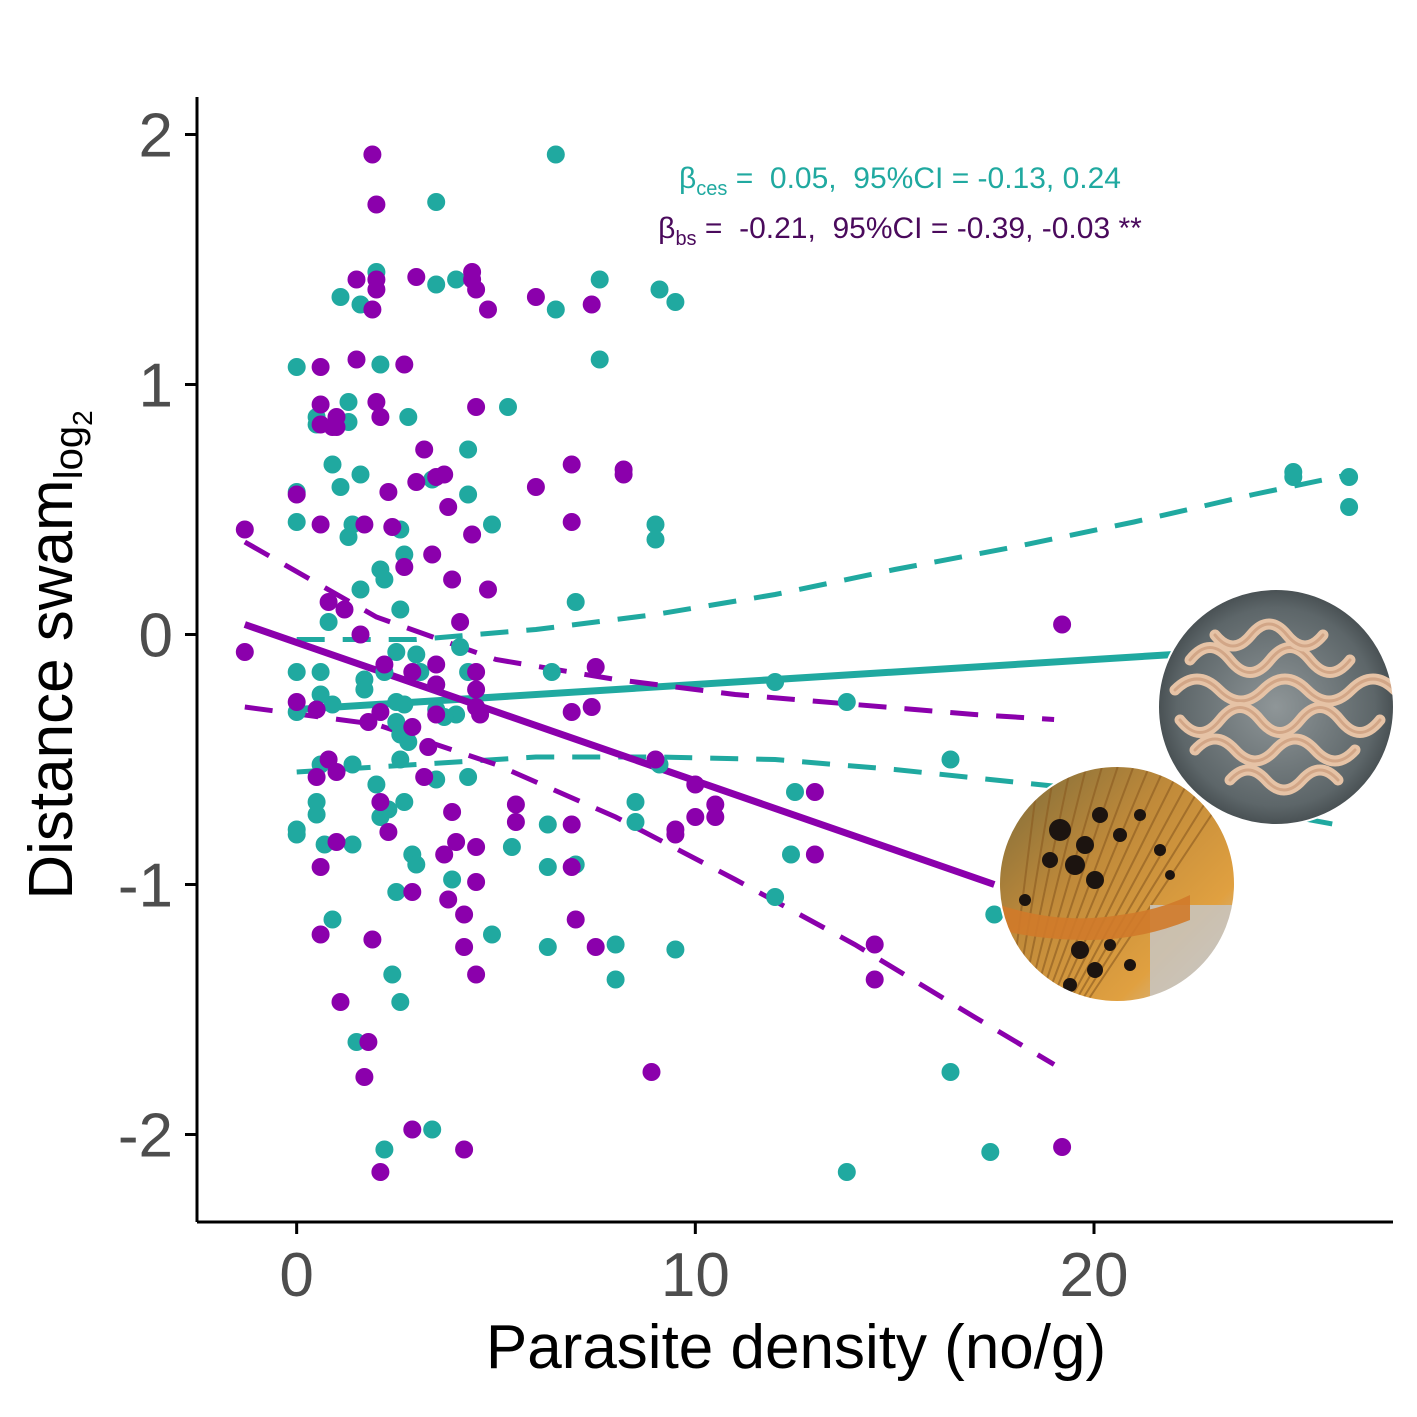 Image resolution: width=1417 pixels, height=1417 pixels. What do you see at coordinates (695, 1275) in the screenshot?
I see `x-tick-label: 10` at bounding box center [695, 1275].